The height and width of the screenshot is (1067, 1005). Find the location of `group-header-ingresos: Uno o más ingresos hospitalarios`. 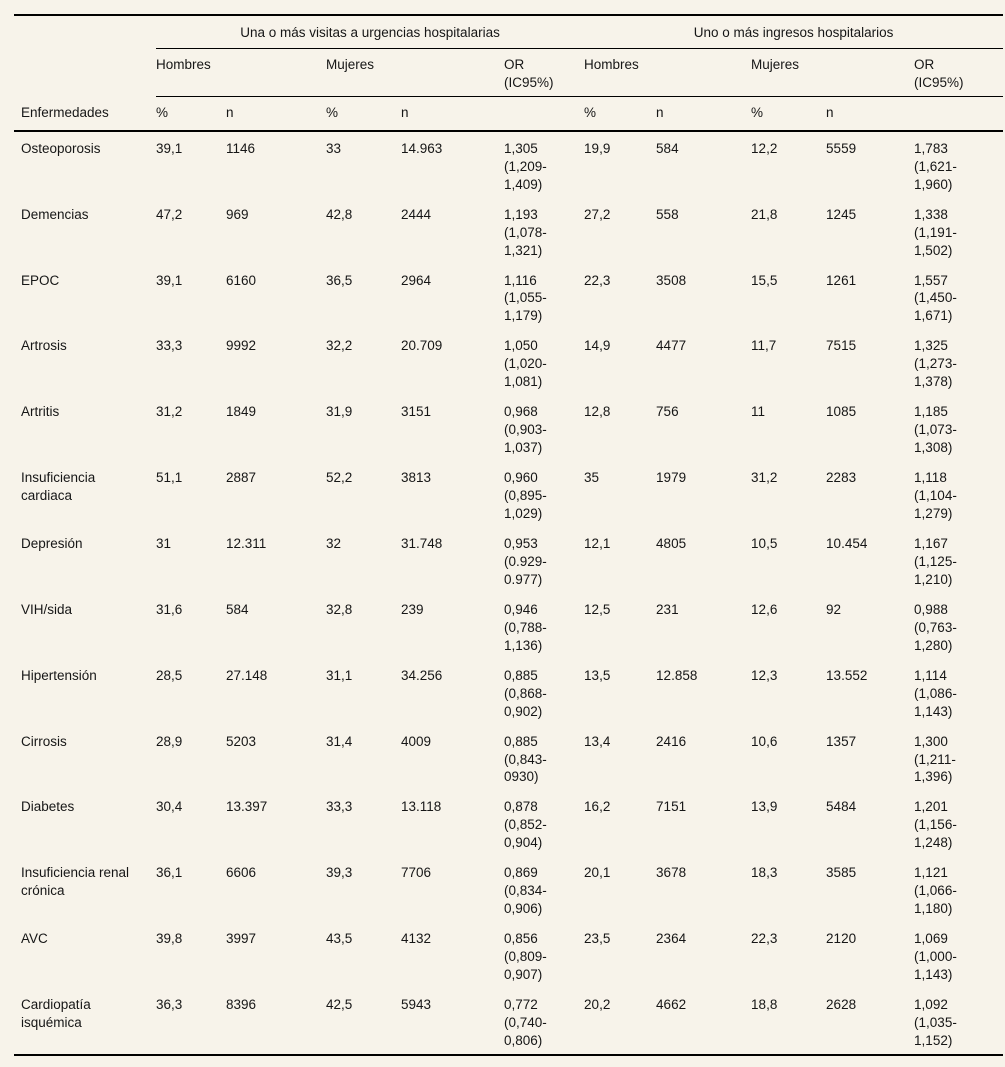

group-header-ingresos: Uno o más ingresos hospitalarios is located at coordinates (794, 32).